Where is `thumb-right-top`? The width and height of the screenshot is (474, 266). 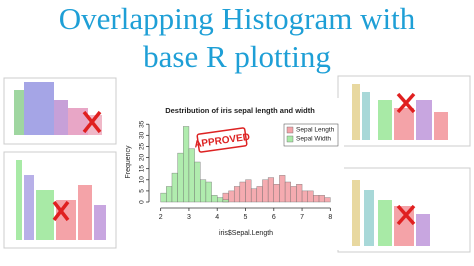
thumb-right-top is located at coordinates (404, 111).